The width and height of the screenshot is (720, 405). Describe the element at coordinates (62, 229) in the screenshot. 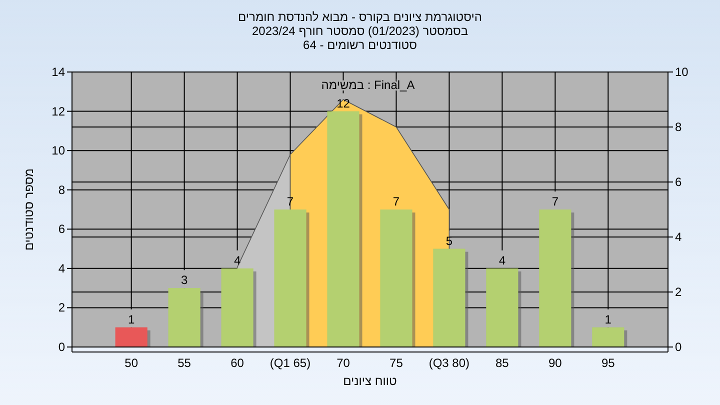

I see `y-tick-label: 6` at that location.